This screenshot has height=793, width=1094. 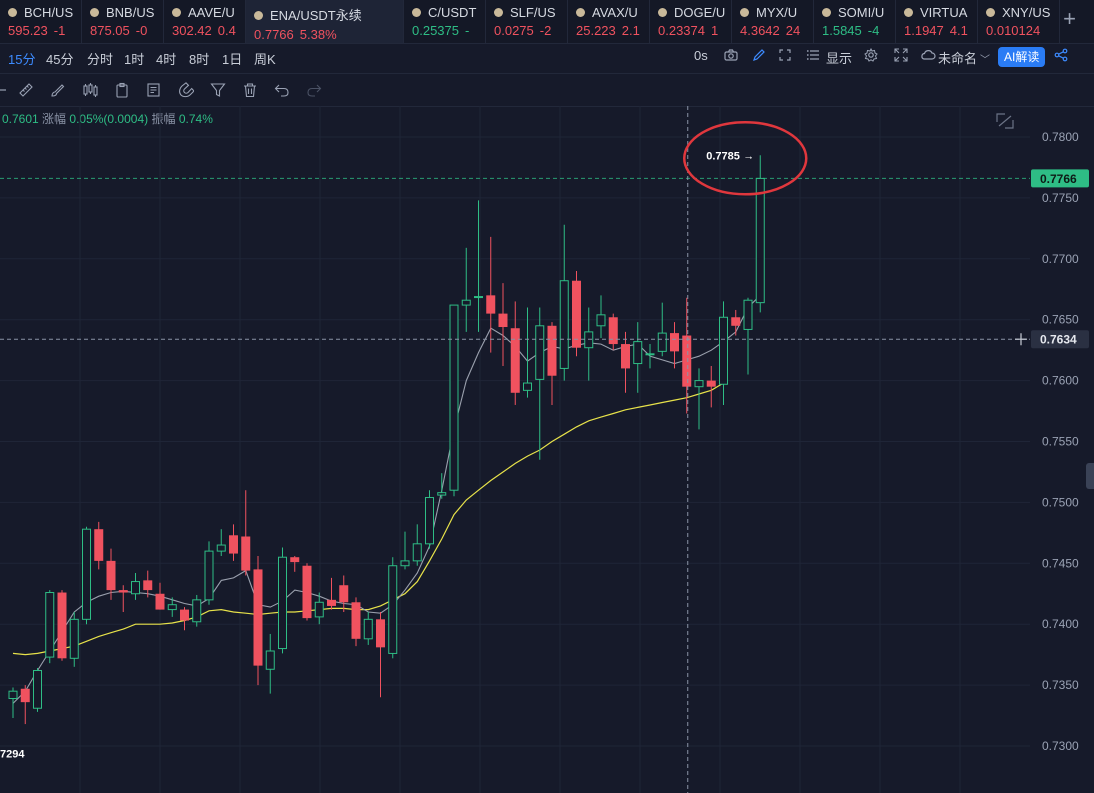 What do you see at coordinates (90, 90) in the screenshot?
I see `candles-icon` at bounding box center [90, 90].